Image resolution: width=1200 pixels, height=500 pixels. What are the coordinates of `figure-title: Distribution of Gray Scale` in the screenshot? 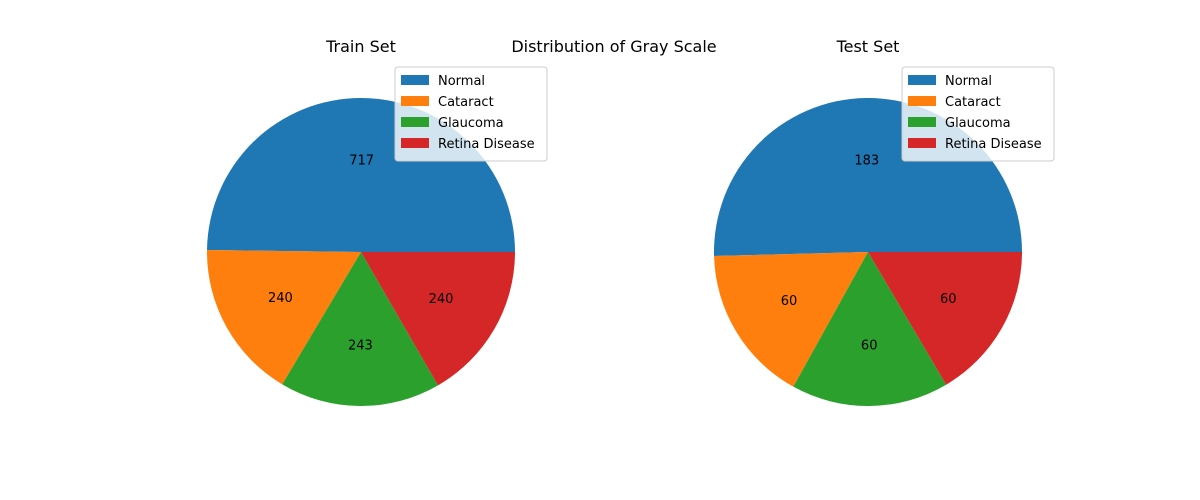 It's located at (613, 46).